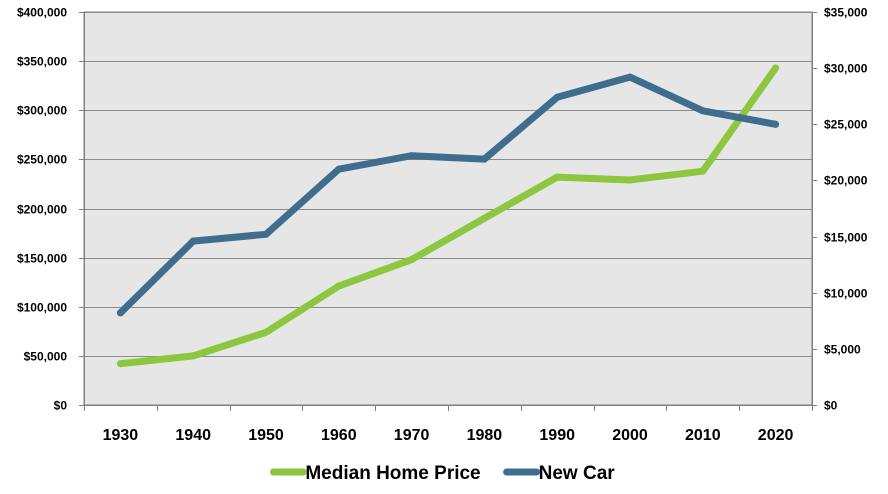 The height and width of the screenshot is (494, 888). I want to click on y-left-tick-label: $150,000, so click(42, 259).